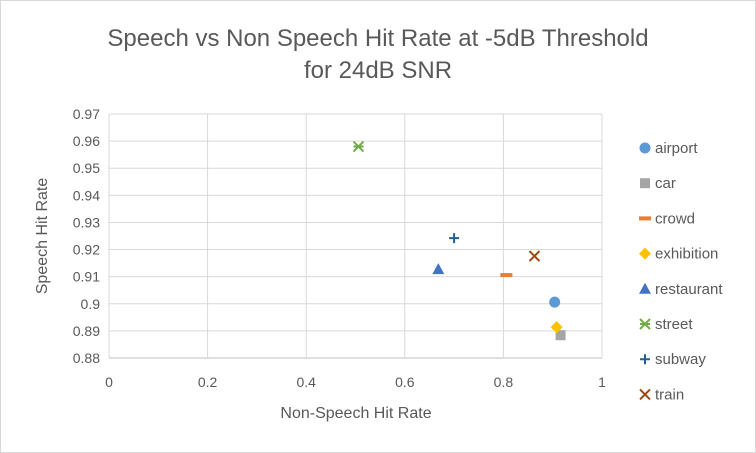 Image resolution: width=756 pixels, height=453 pixels. Describe the element at coordinates (86, 222) in the screenshot. I see `y-tick-label: 0.93` at that location.